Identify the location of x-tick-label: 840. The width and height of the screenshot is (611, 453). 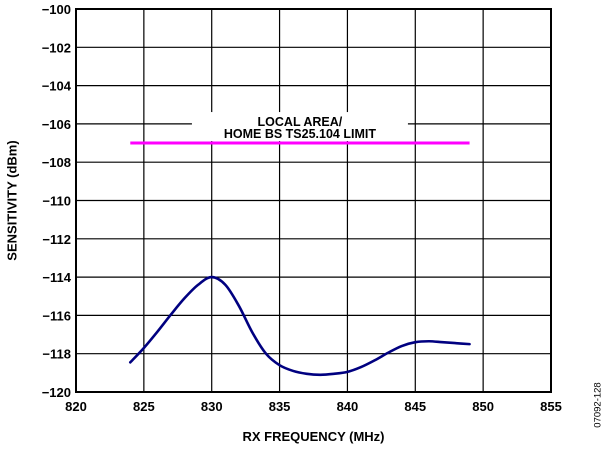
(348, 406).